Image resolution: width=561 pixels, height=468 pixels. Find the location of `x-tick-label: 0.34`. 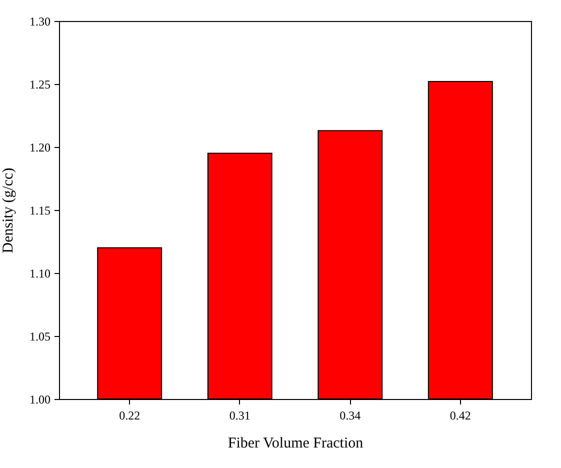

x-tick-label: 0.34 is located at coordinates (350, 415).